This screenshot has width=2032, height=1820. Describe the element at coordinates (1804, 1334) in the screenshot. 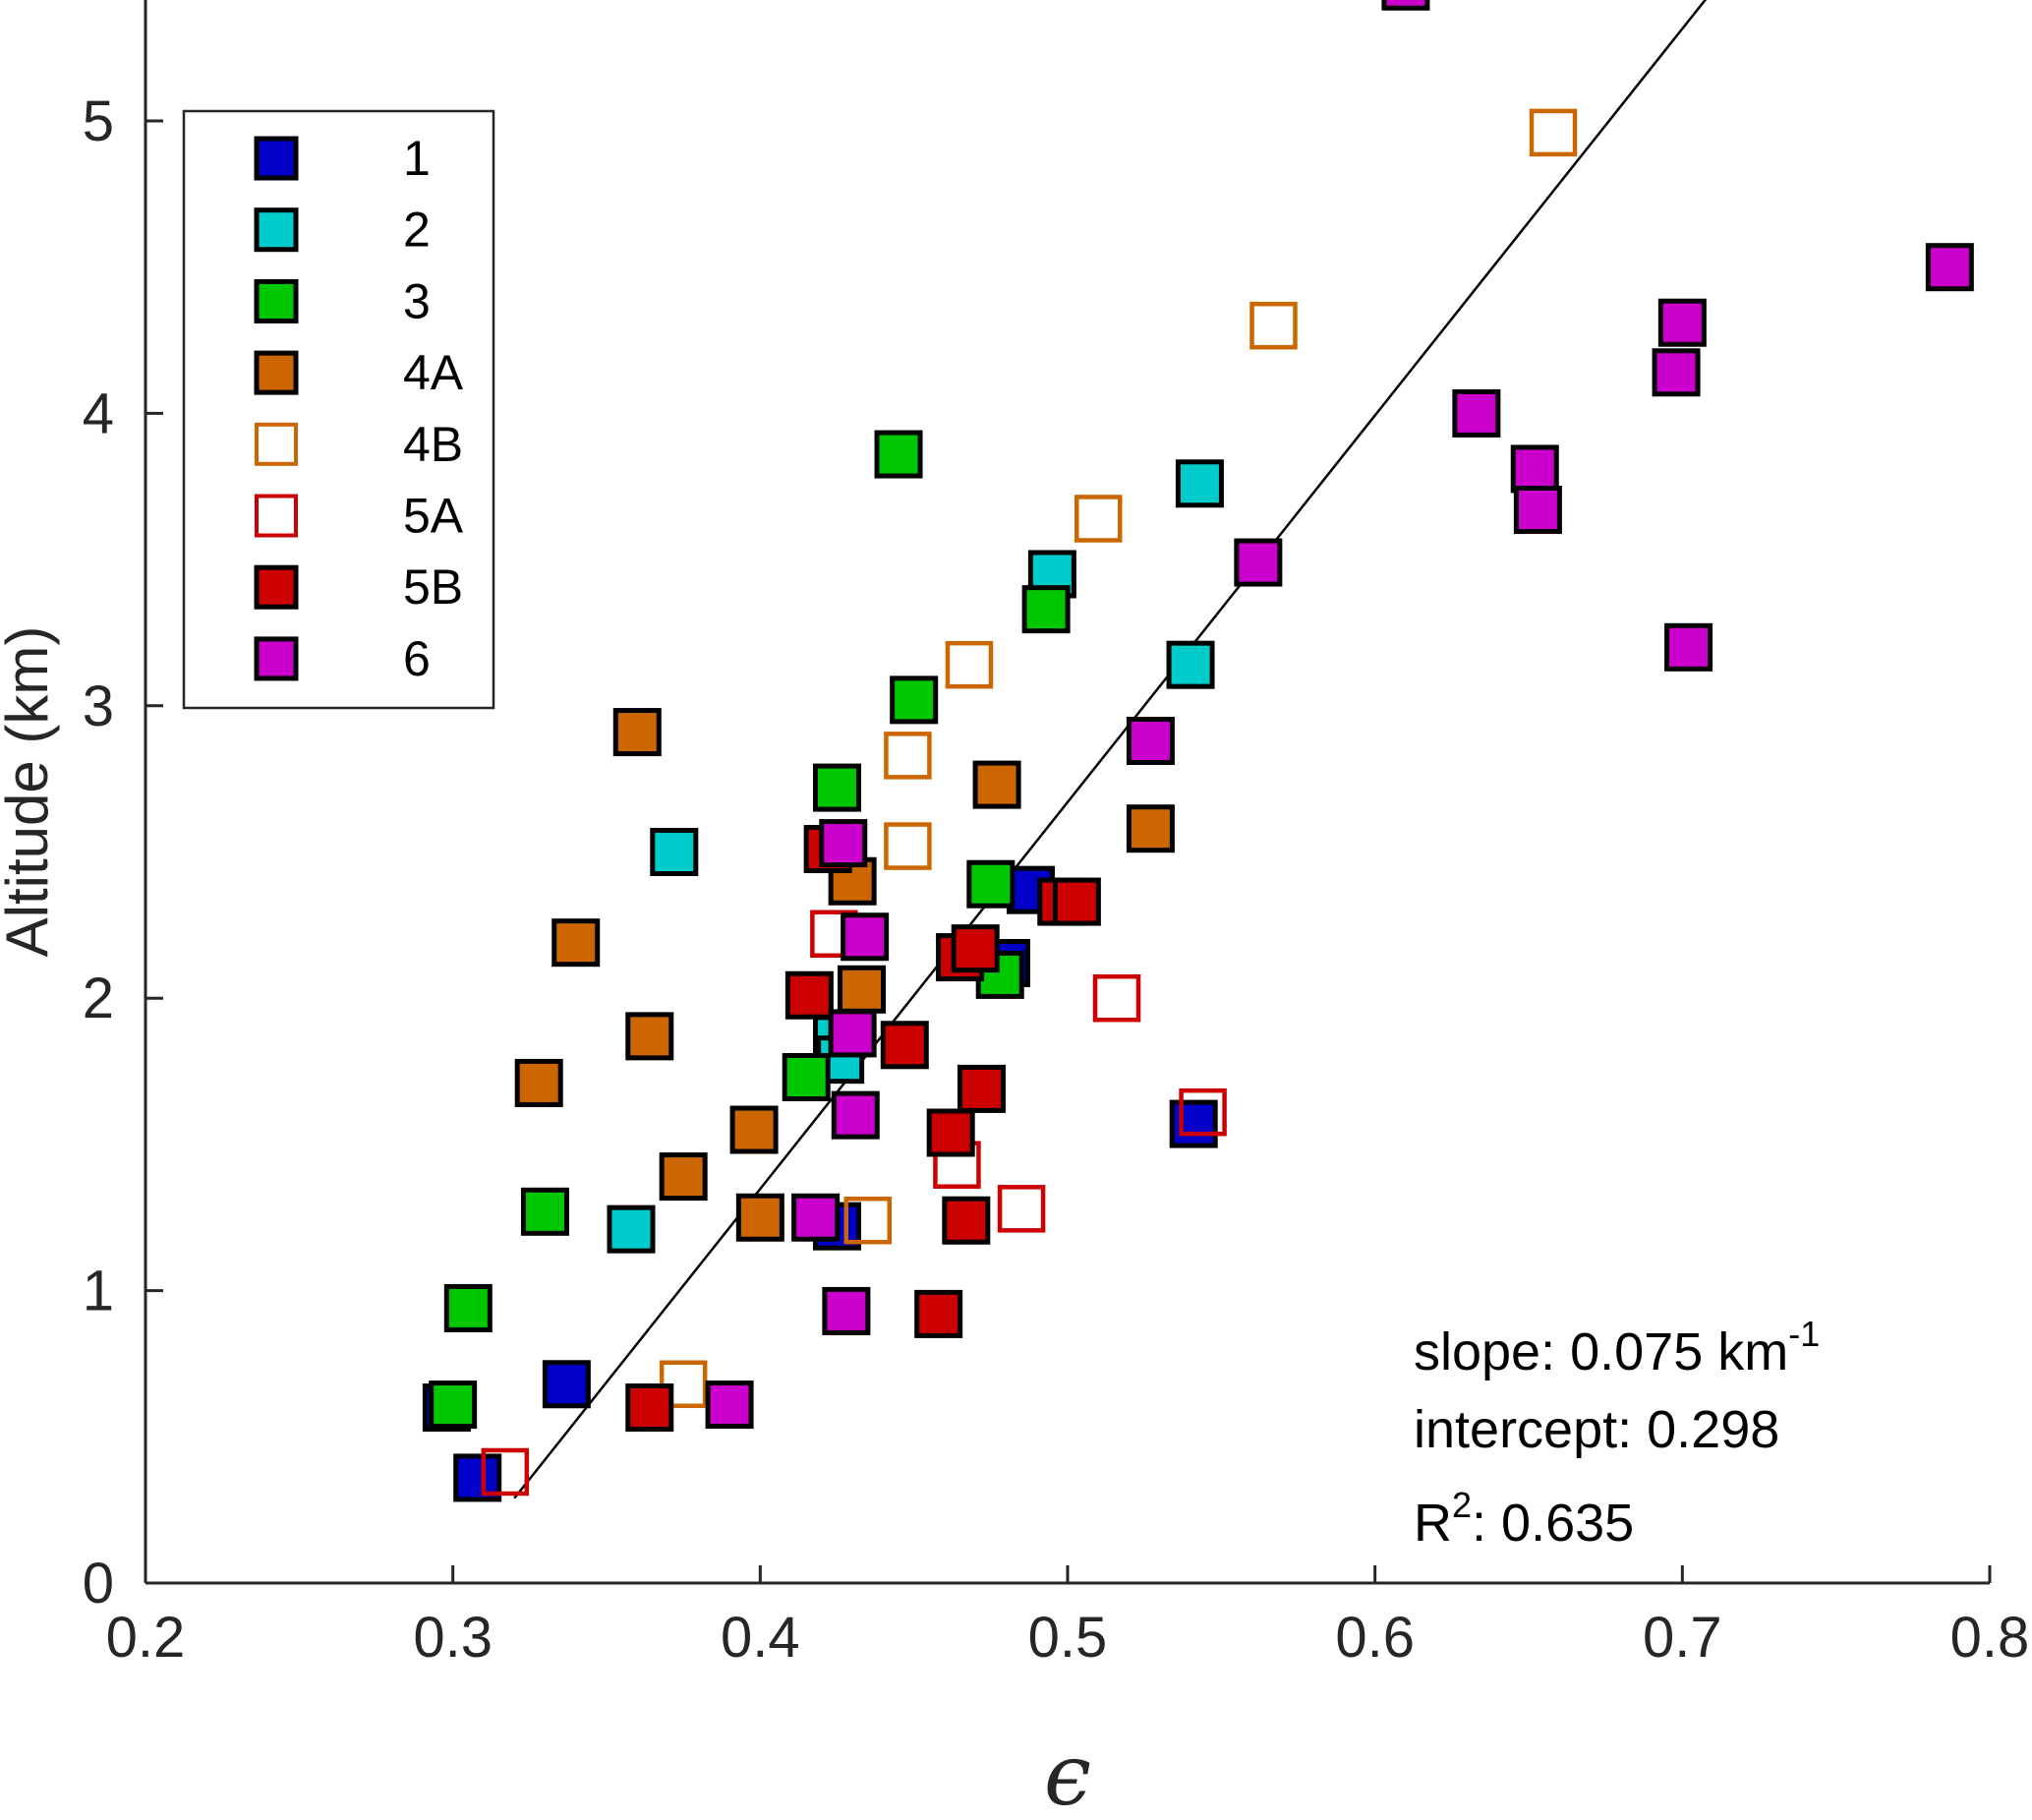

I see `slope-superscript: -1` at that location.